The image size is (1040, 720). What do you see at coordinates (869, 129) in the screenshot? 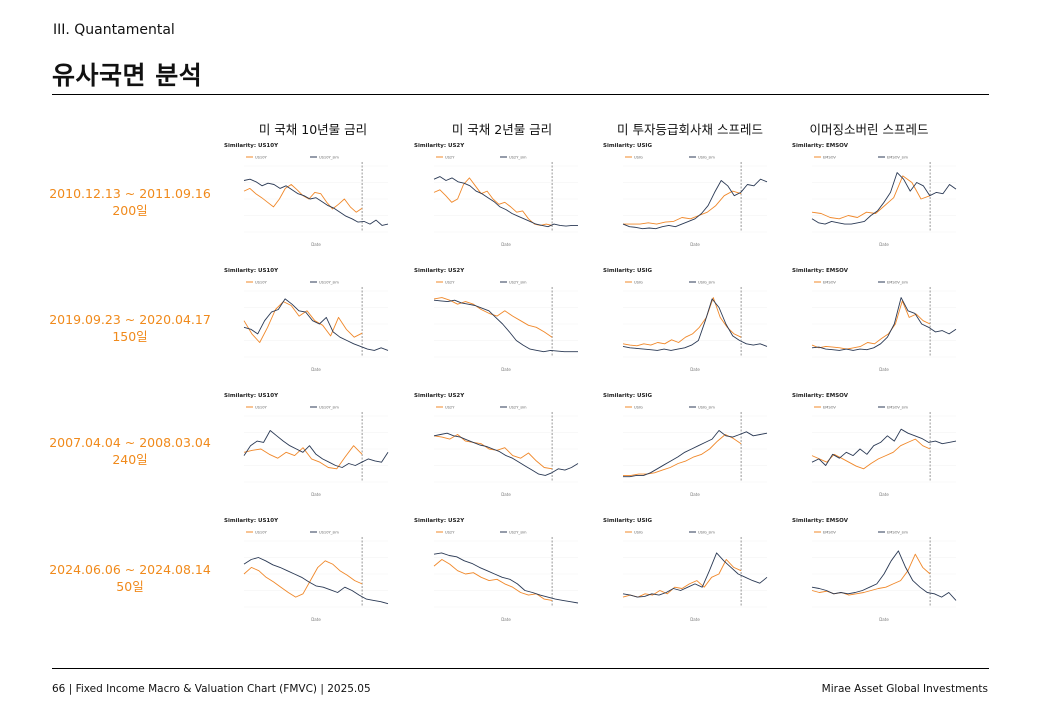
I see `column-header-emsov: 이머징소버린 스프레드` at bounding box center [869, 129].